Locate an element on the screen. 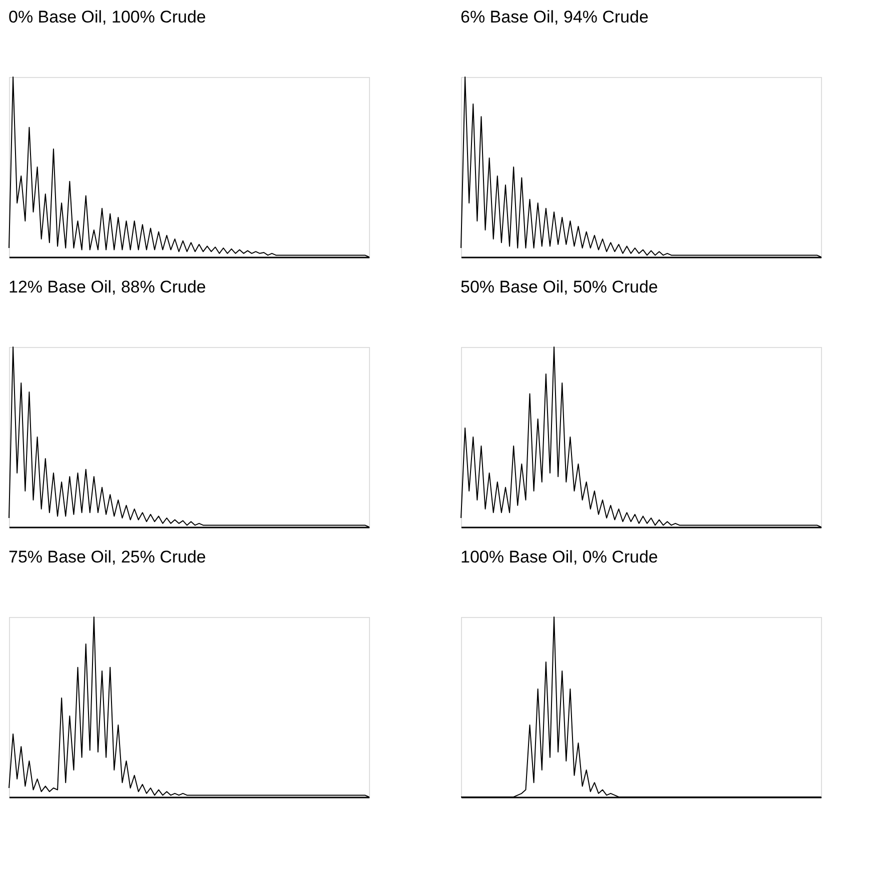 The width and height of the screenshot is (878, 894). chart-title: 0% Base Oil, 100% Crude is located at coordinates (107, 17).